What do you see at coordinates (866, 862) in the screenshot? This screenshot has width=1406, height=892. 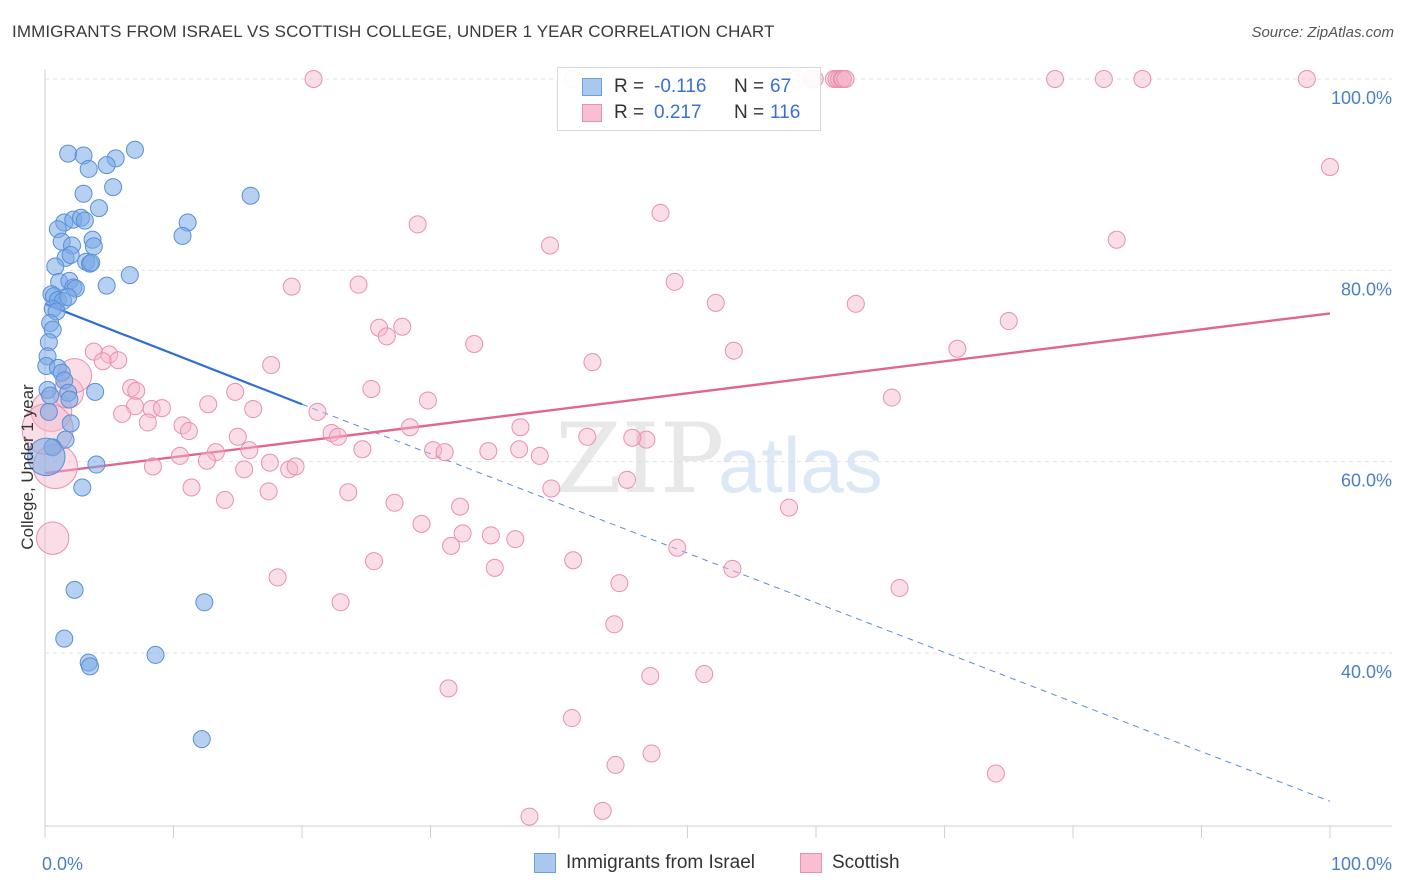 I see `bottom-legend-label-scottish: Scottish` at bounding box center [866, 862].